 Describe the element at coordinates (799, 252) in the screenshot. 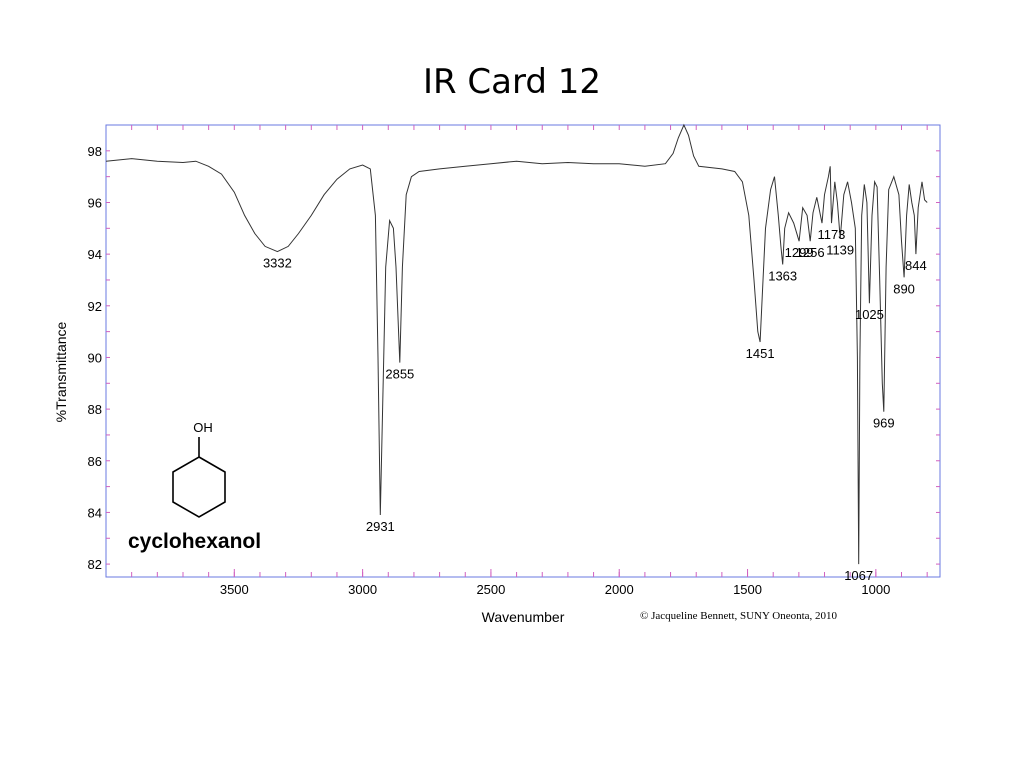

I see `peak-label: 1299` at that location.